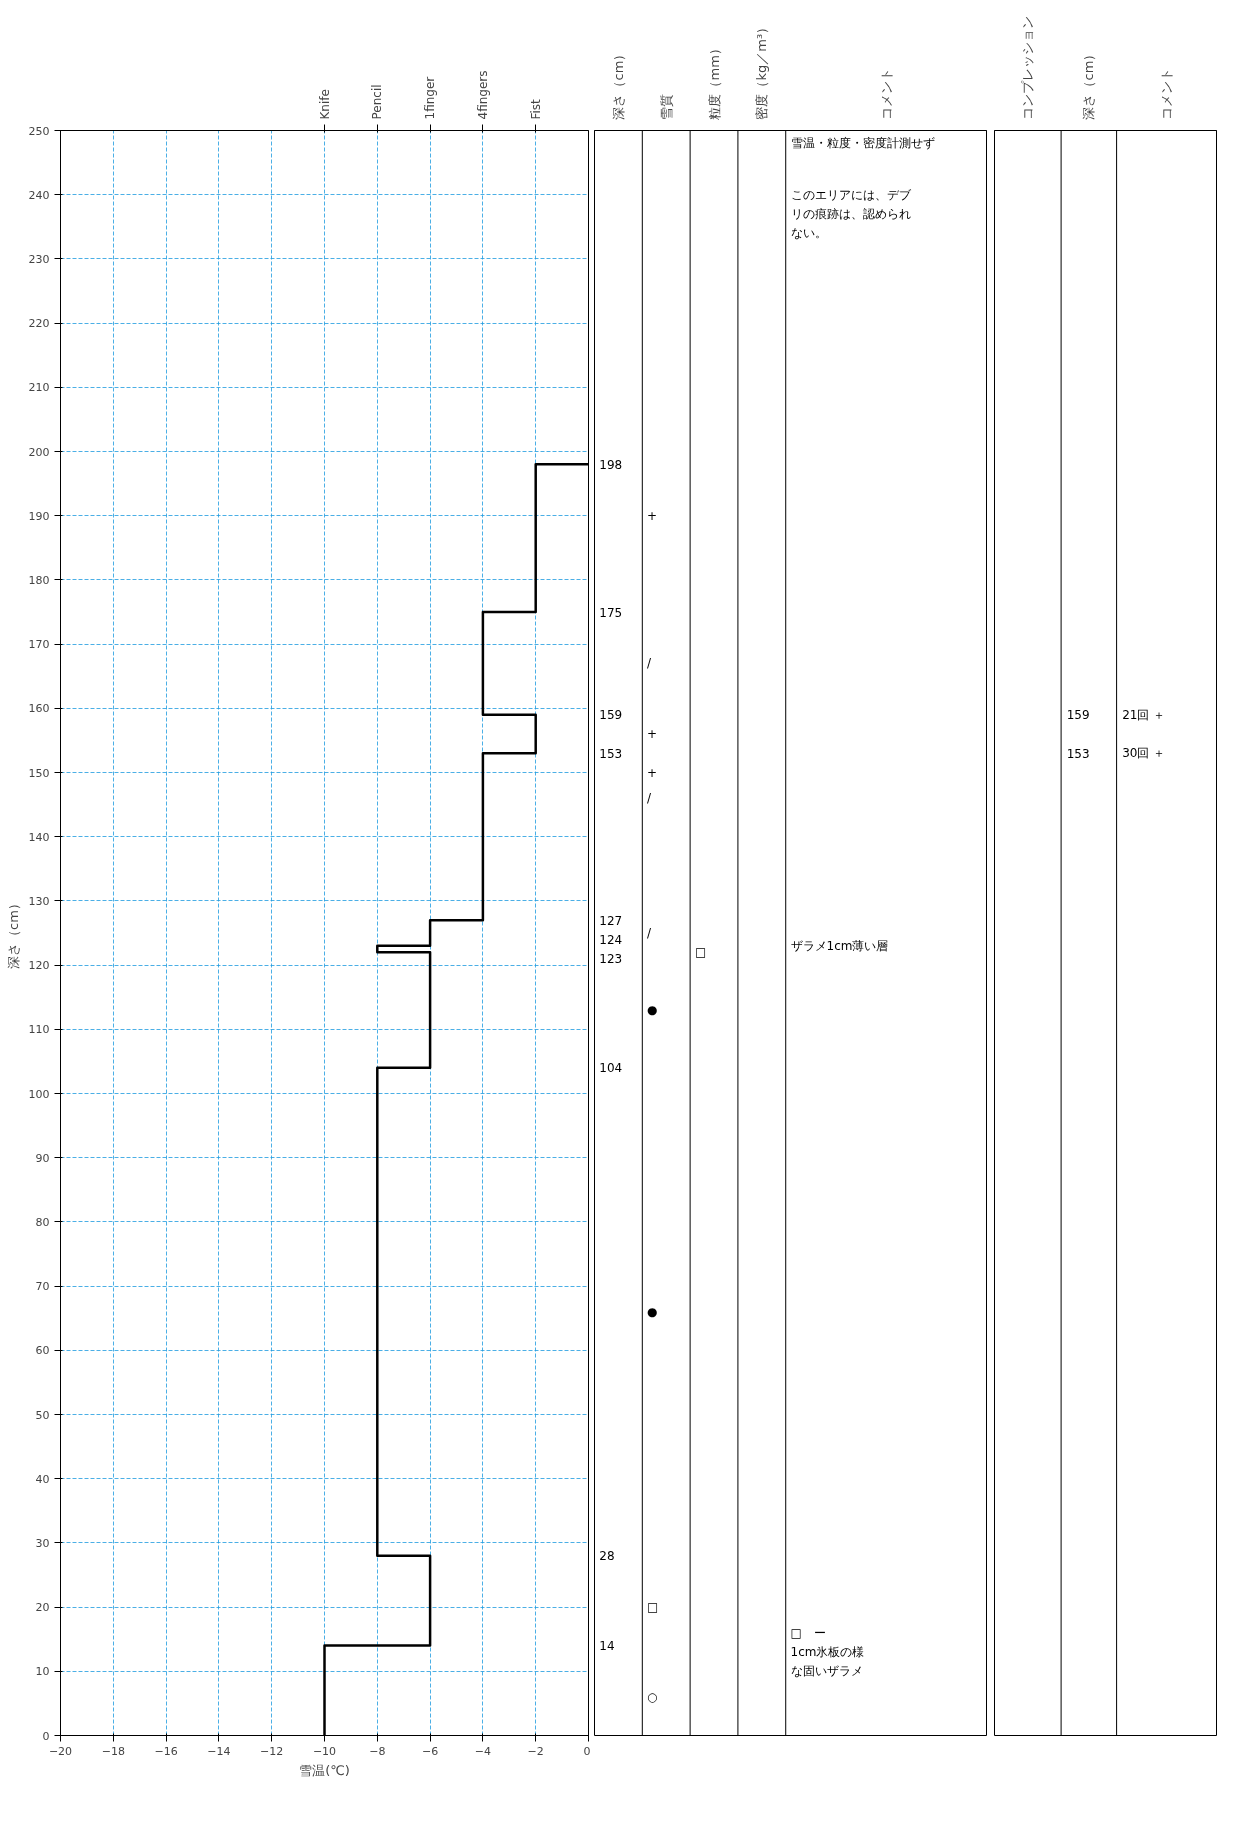 The width and height of the screenshot is (1237, 1823). I want to click on y-tick-label: 250, so click(39, 131).